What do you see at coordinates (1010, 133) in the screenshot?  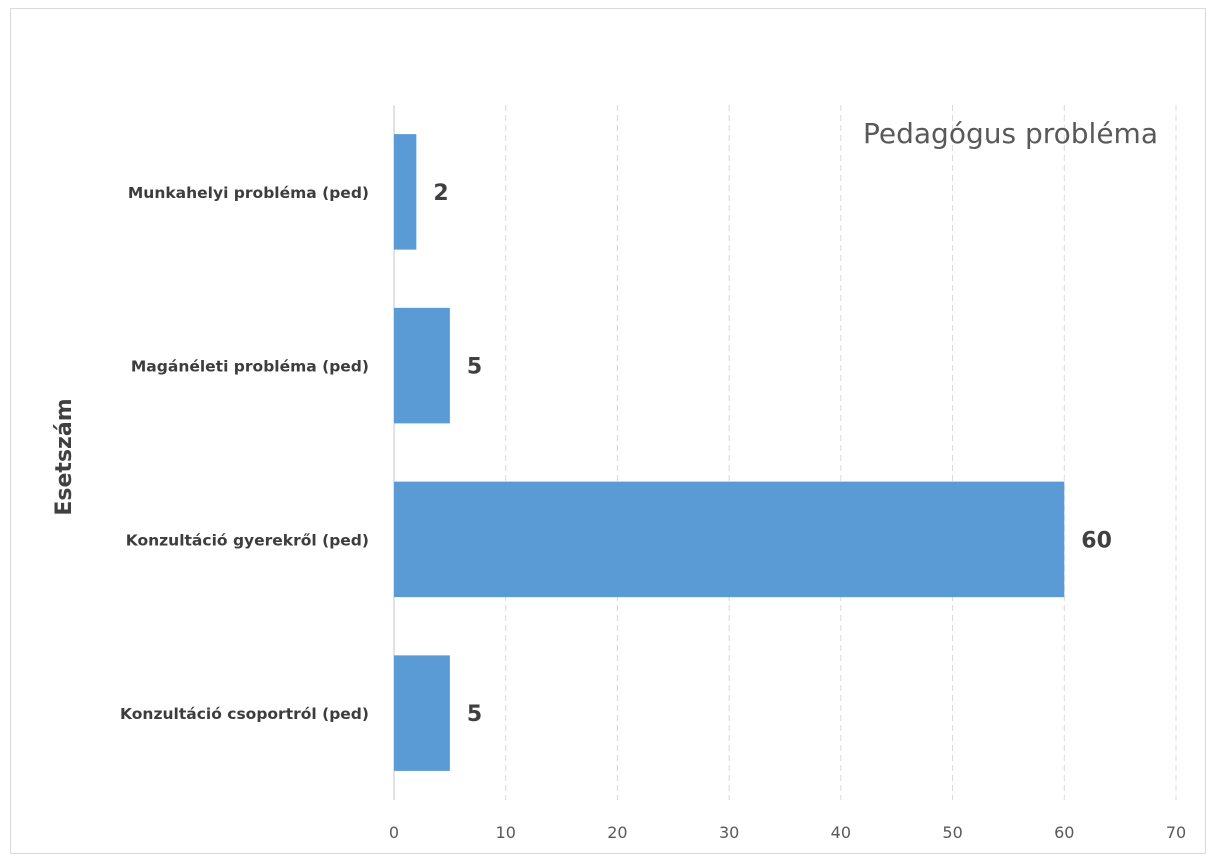 I see `chart-title: Pedagógus probléma` at bounding box center [1010, 133].